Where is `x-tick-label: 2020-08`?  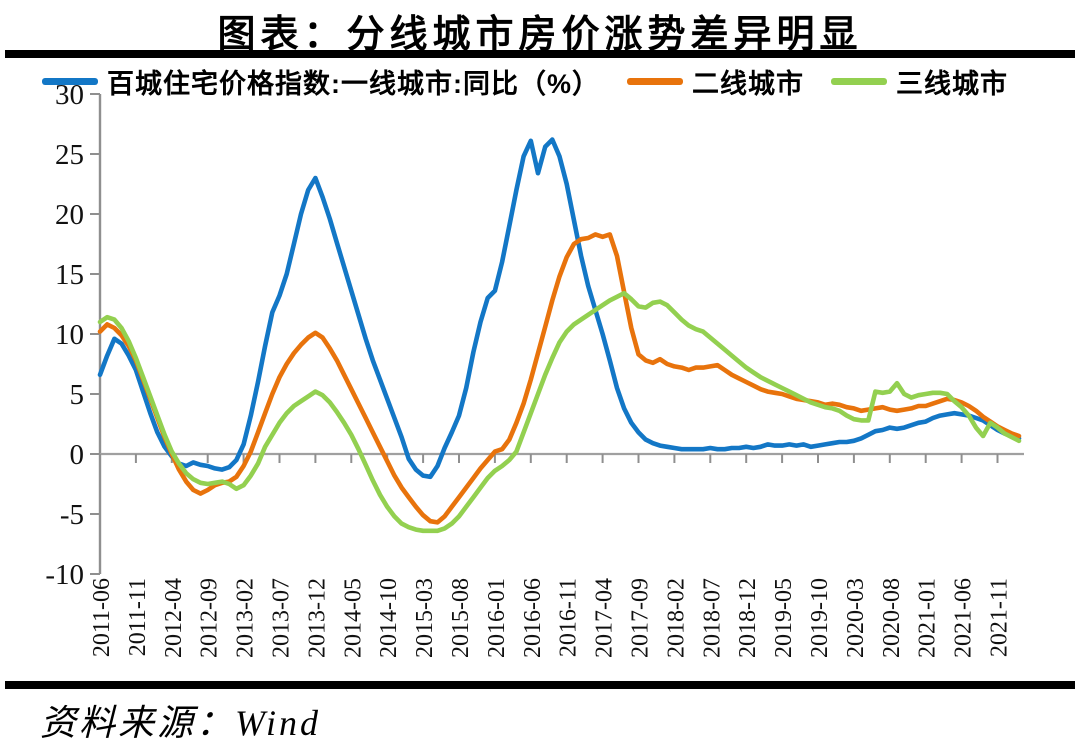
x-tick-label: 2020-08 is located at coordinates (892, 618).